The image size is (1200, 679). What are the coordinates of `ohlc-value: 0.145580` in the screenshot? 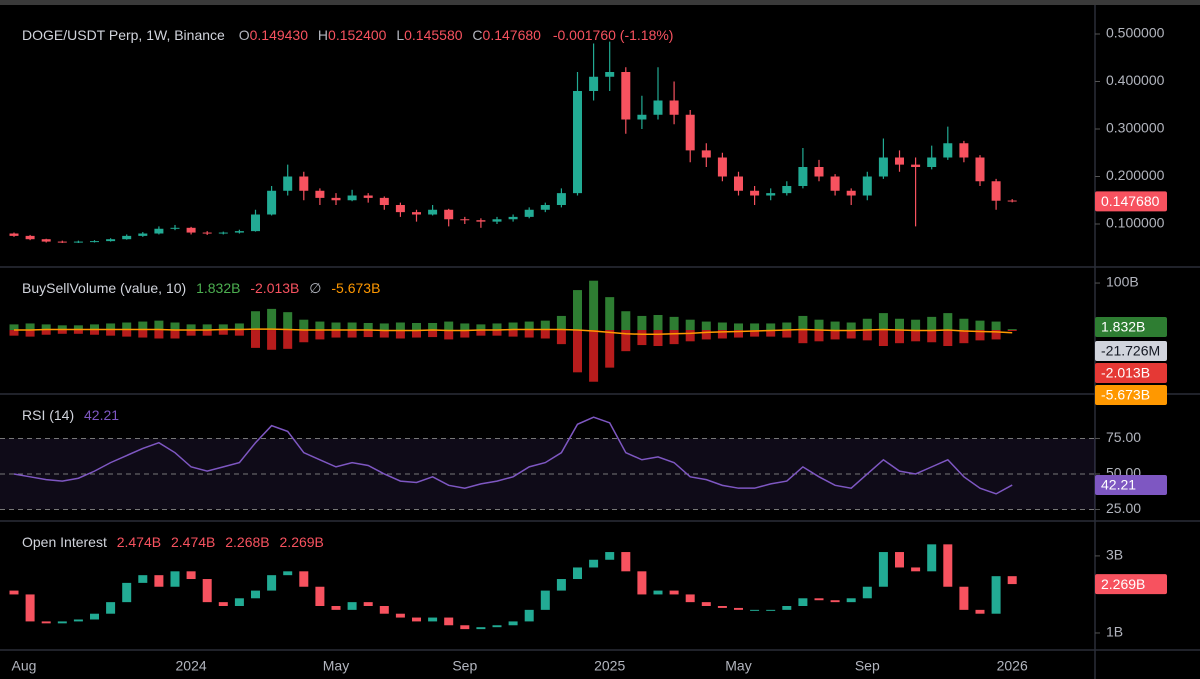 It's located at (433, 35).